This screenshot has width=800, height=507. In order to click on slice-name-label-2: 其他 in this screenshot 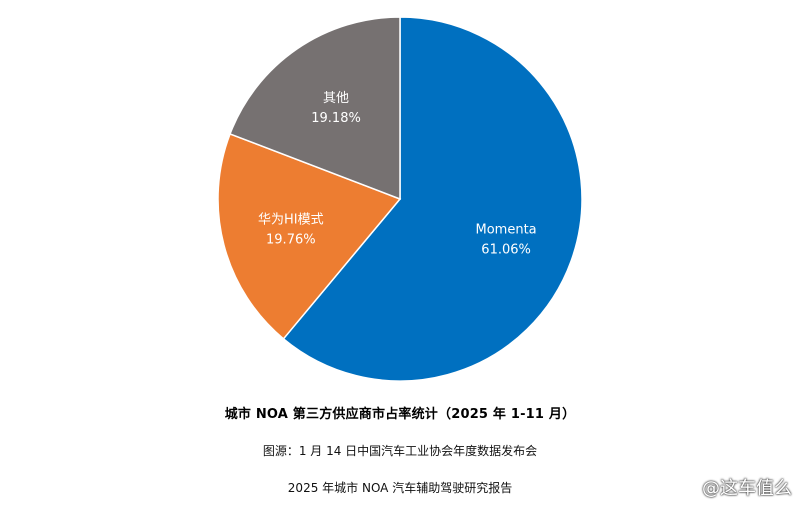, I will do `click(336, 98)`.